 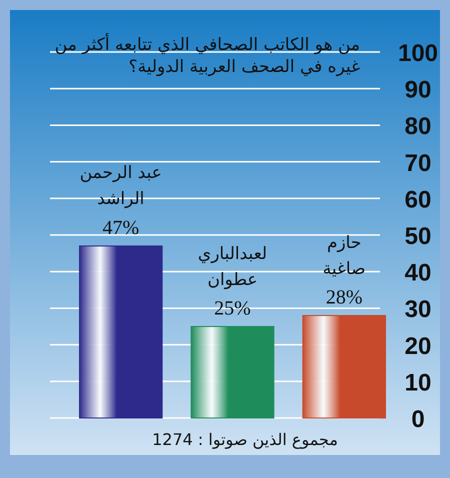 What do you see at coordinates (418, 200) in the screenshot?
I see `y-tick-label: 60` at bounding box center [418, 200].